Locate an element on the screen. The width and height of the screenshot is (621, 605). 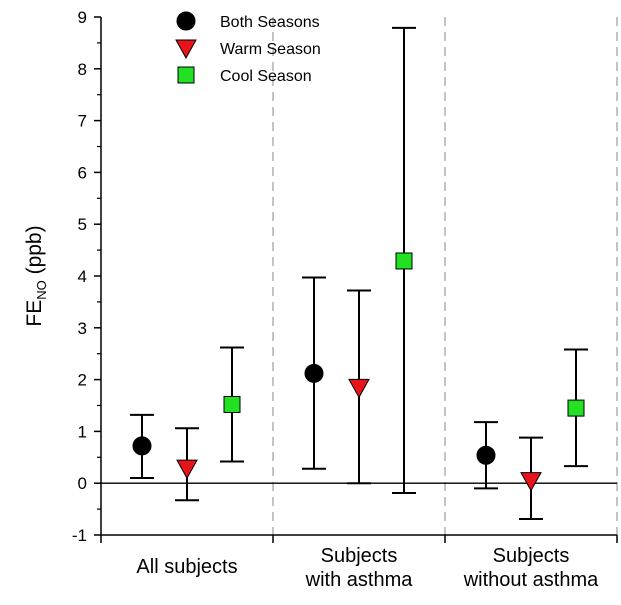
legend-label: Cool Season is located at coordinates (266, 76).